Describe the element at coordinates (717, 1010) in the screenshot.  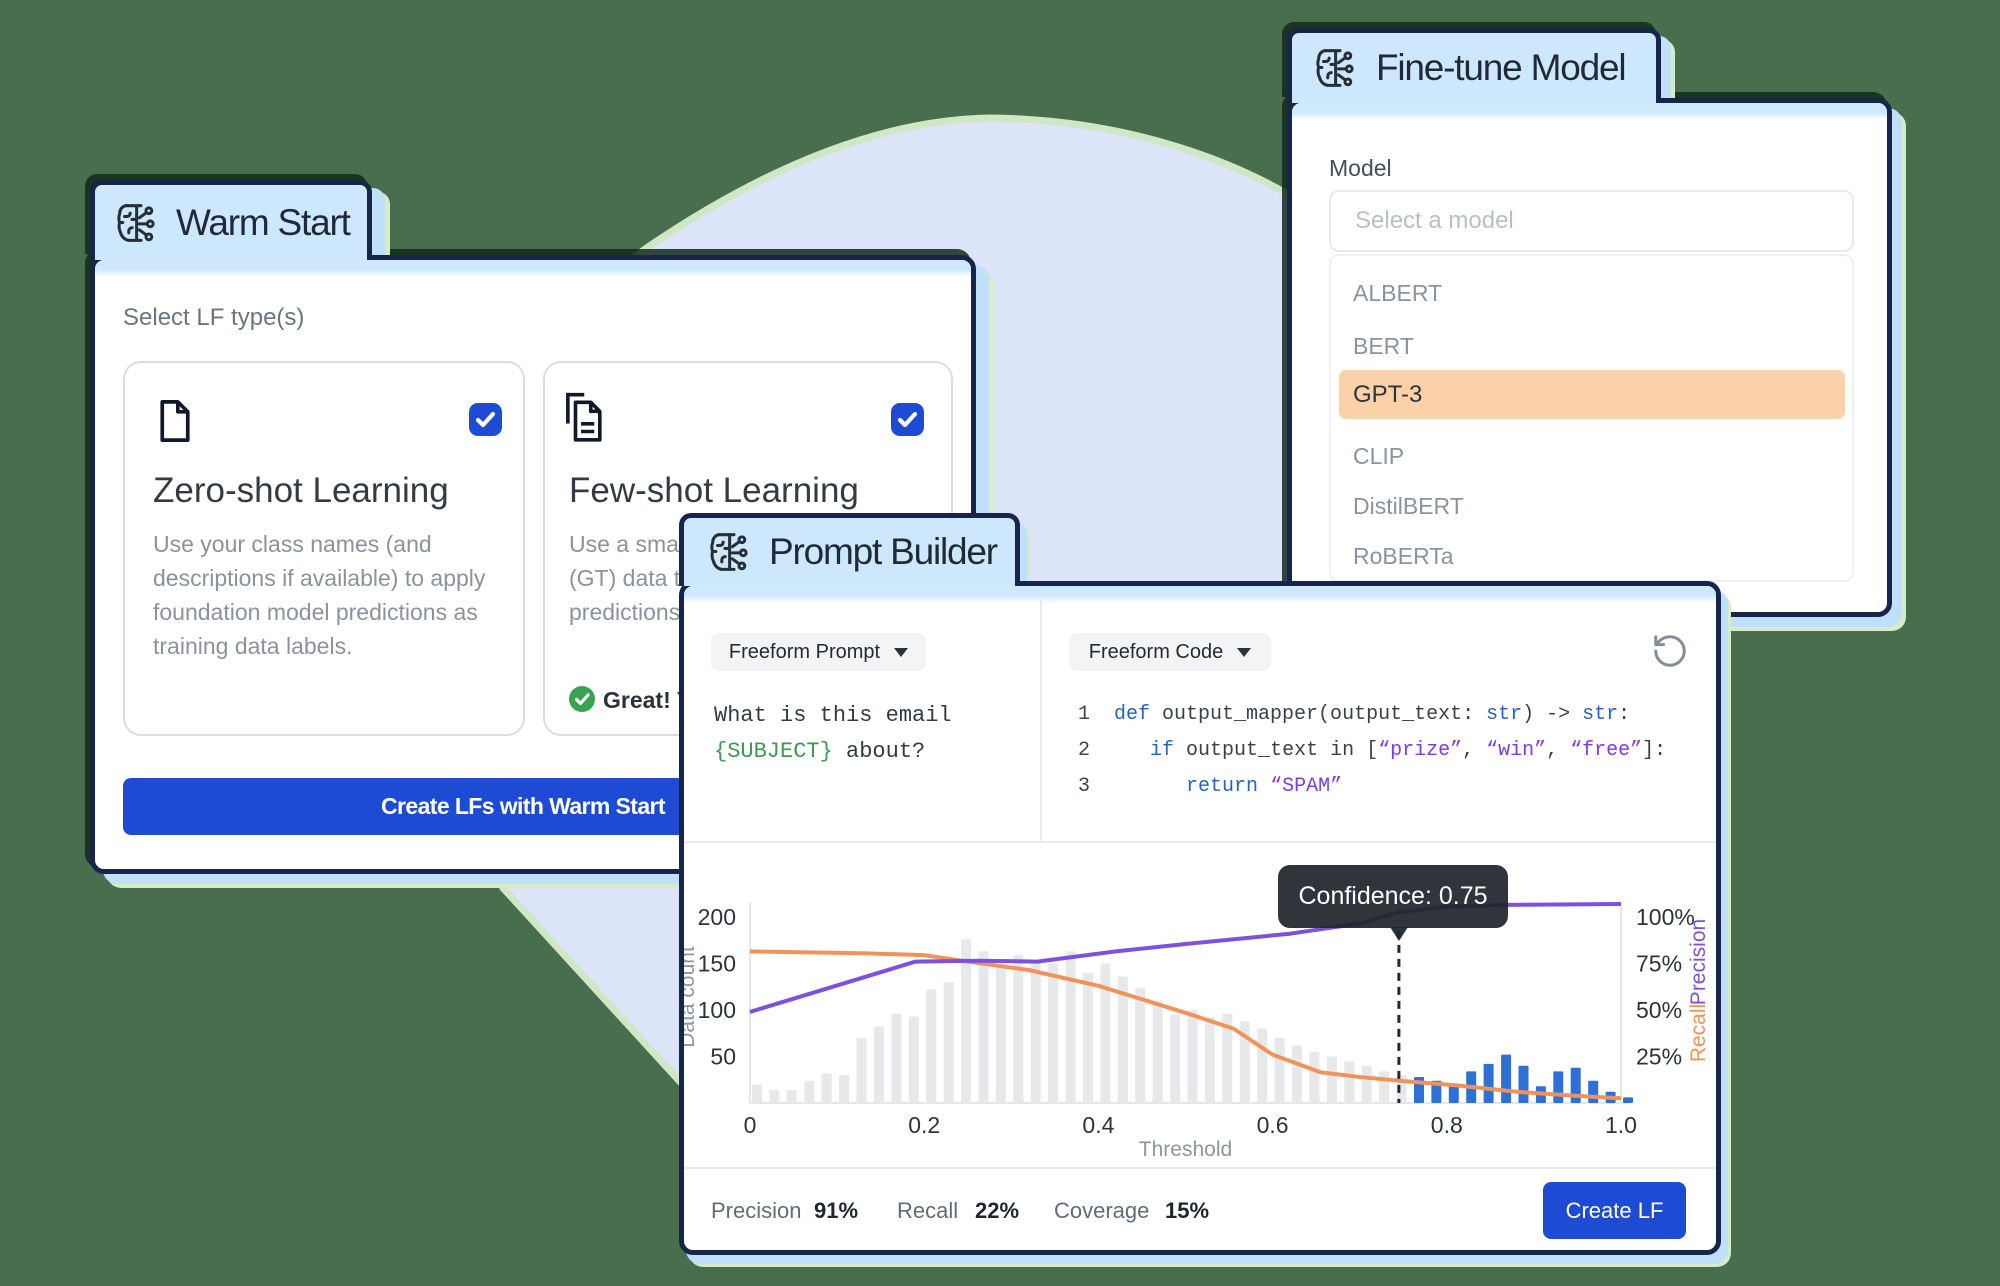
I see `svg-text: 100` at that location.